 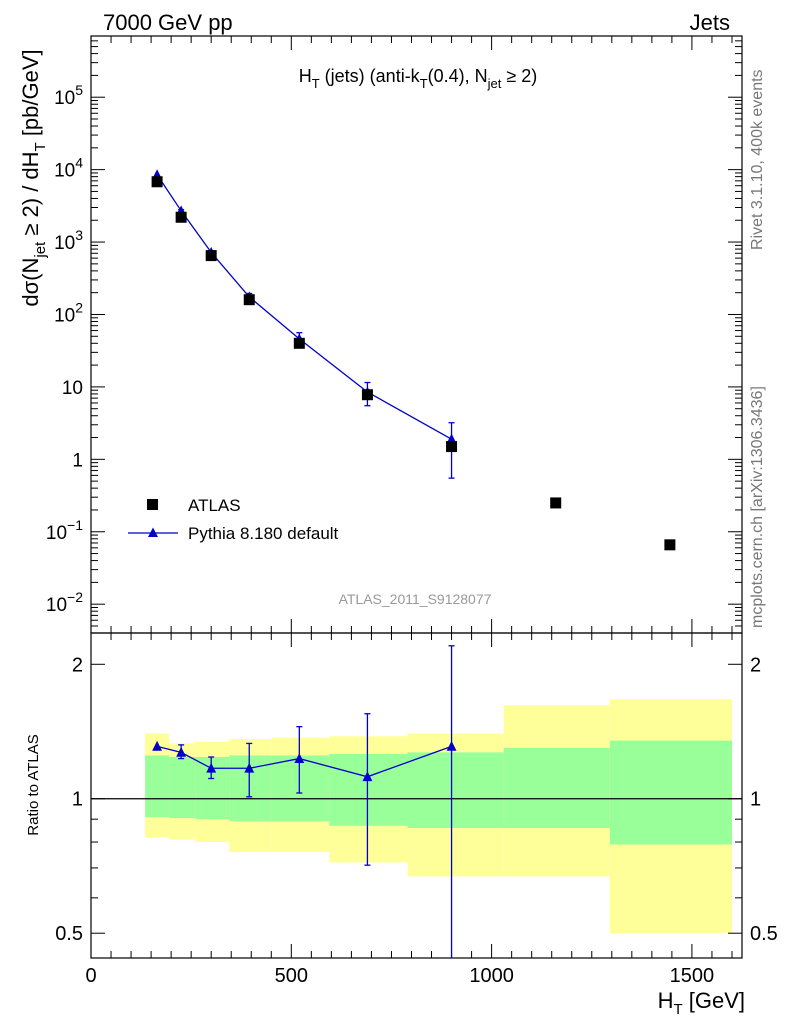 I want to click on ratio-y-tick-label-l-2: 2, so click(x=77, y=665).